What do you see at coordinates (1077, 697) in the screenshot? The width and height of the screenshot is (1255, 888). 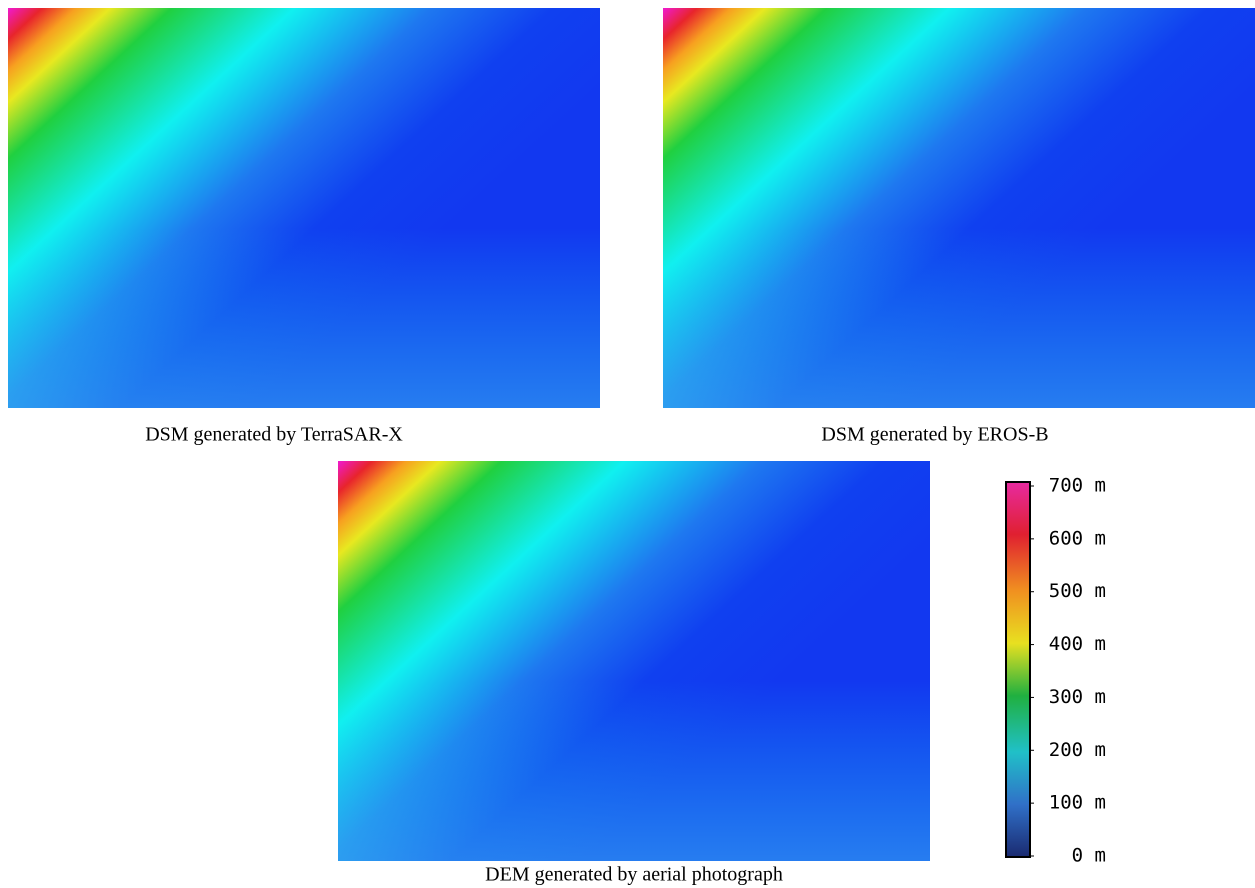 I see `colorbar-label: 300 m` at bounding box center [1077, 697].